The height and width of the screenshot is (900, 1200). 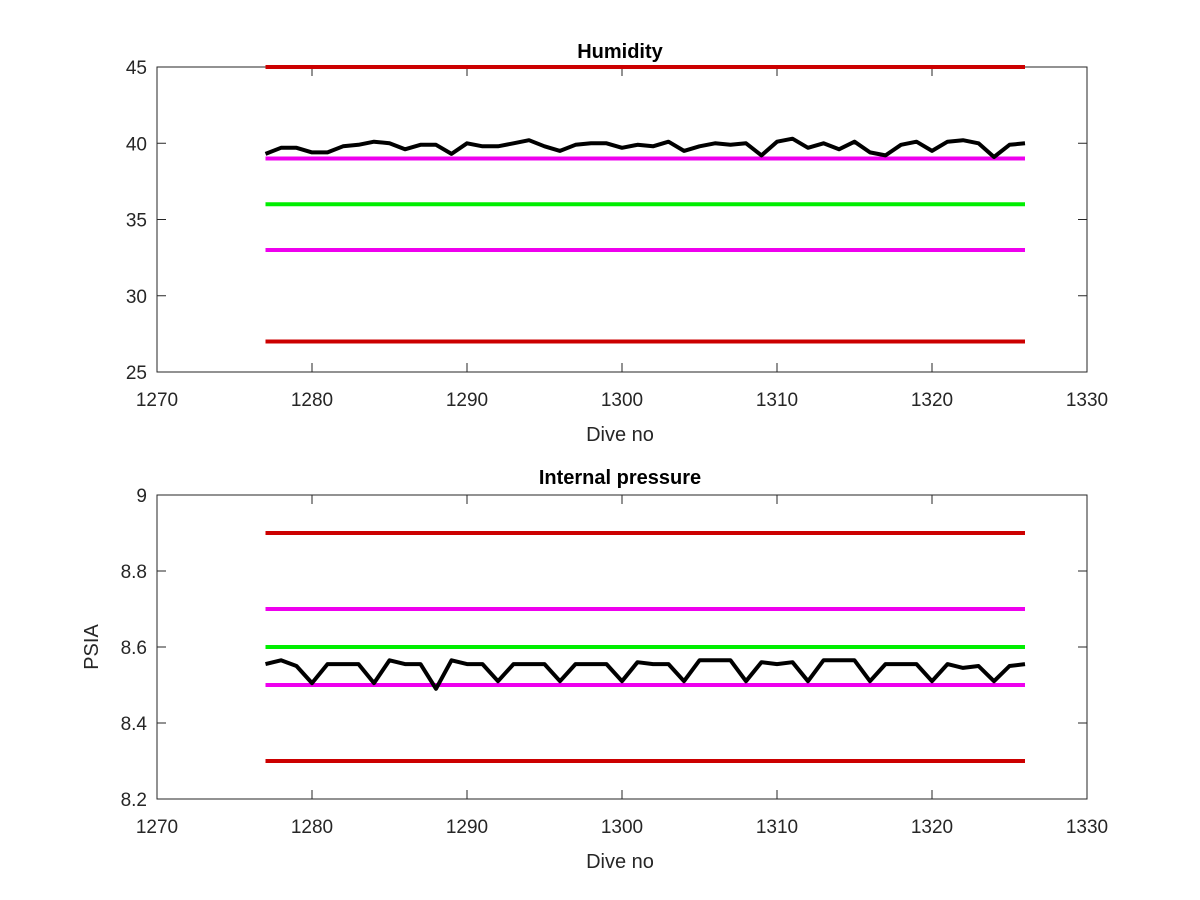 What do you see at coordinates (136, 297) in the screenshot?
I see `y-tick-label: 30` at bounding box center [136, 297].